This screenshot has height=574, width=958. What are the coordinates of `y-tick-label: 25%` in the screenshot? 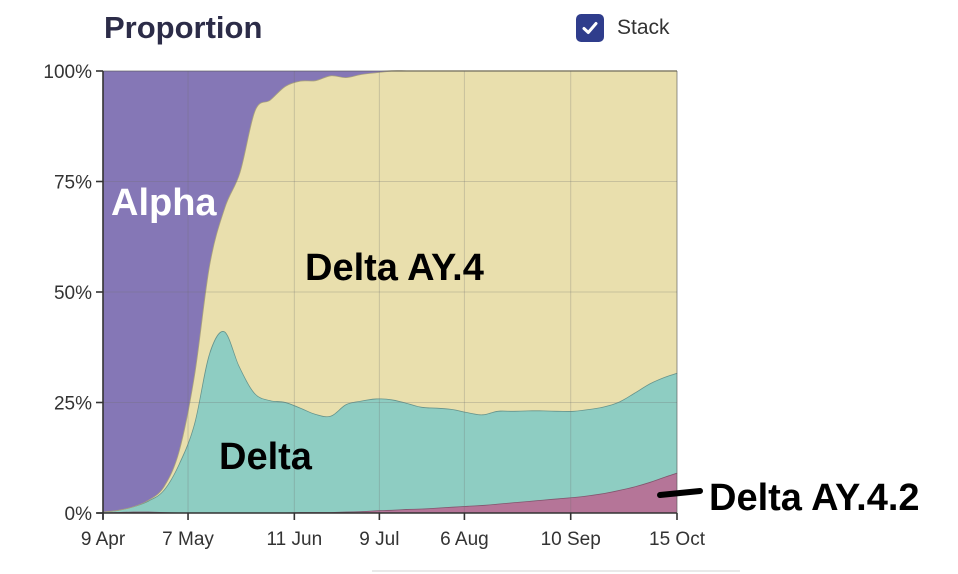 It's located at (73, 404).